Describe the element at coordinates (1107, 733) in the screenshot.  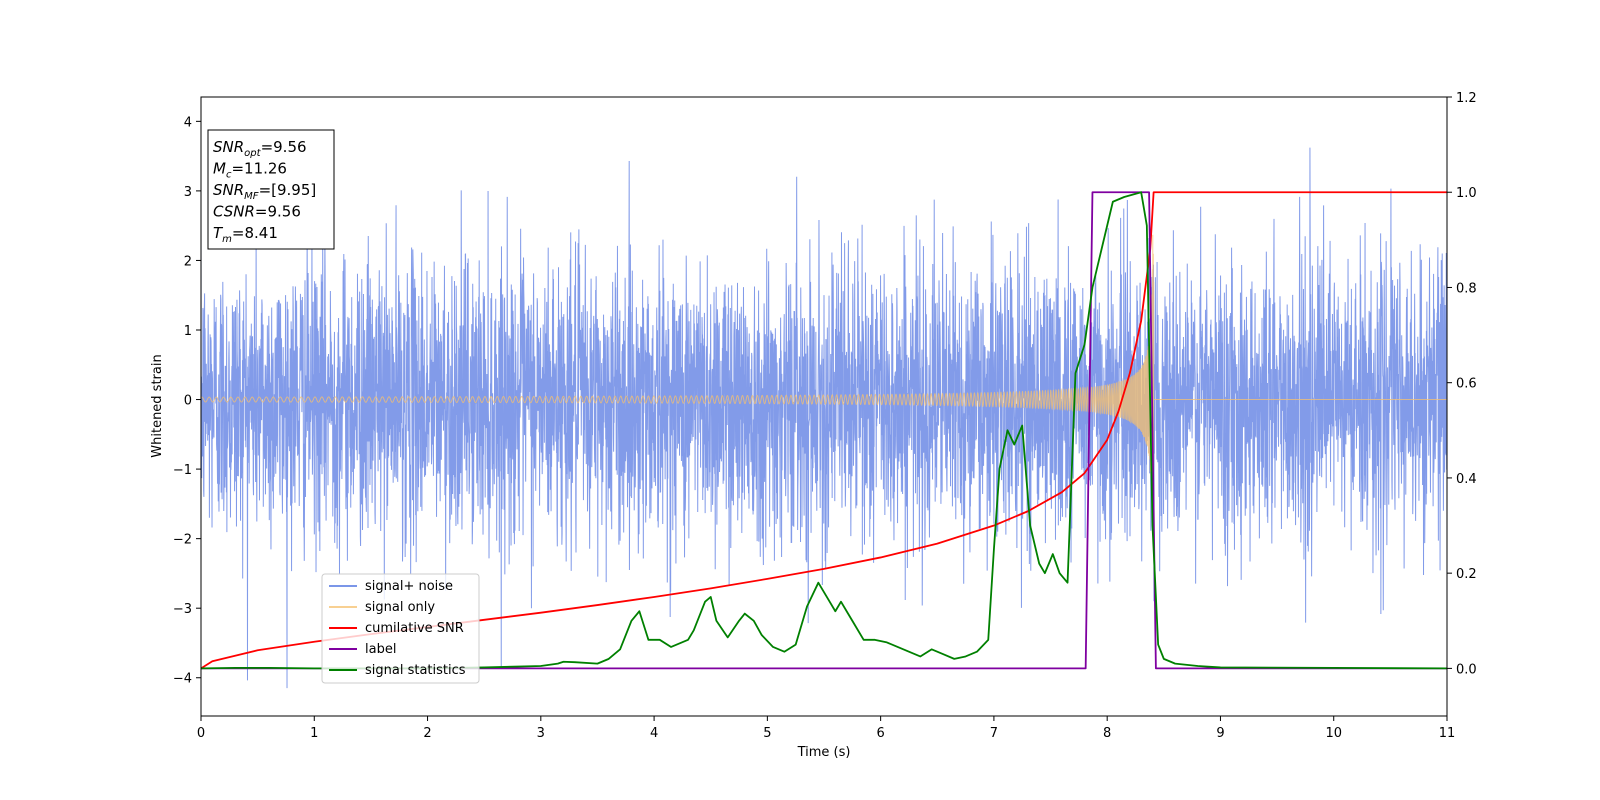
I see `x-tick-label: 8` at that location.